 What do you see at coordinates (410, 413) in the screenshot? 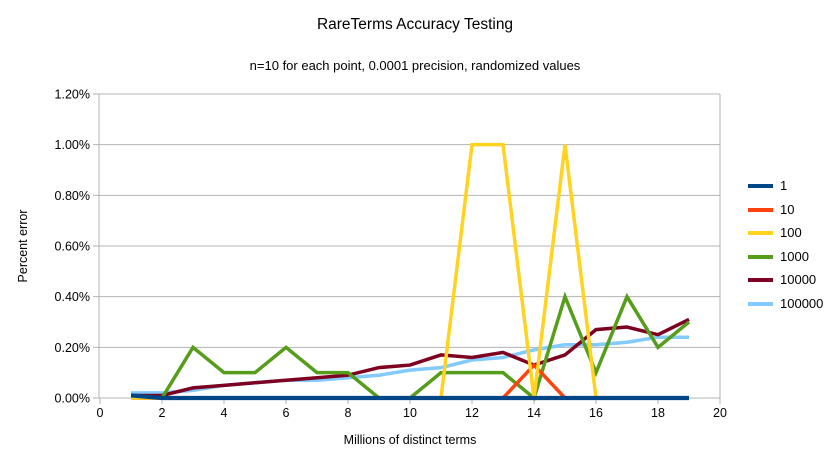
I see `x-tick-label: 10` at bounding box center [410, 413].